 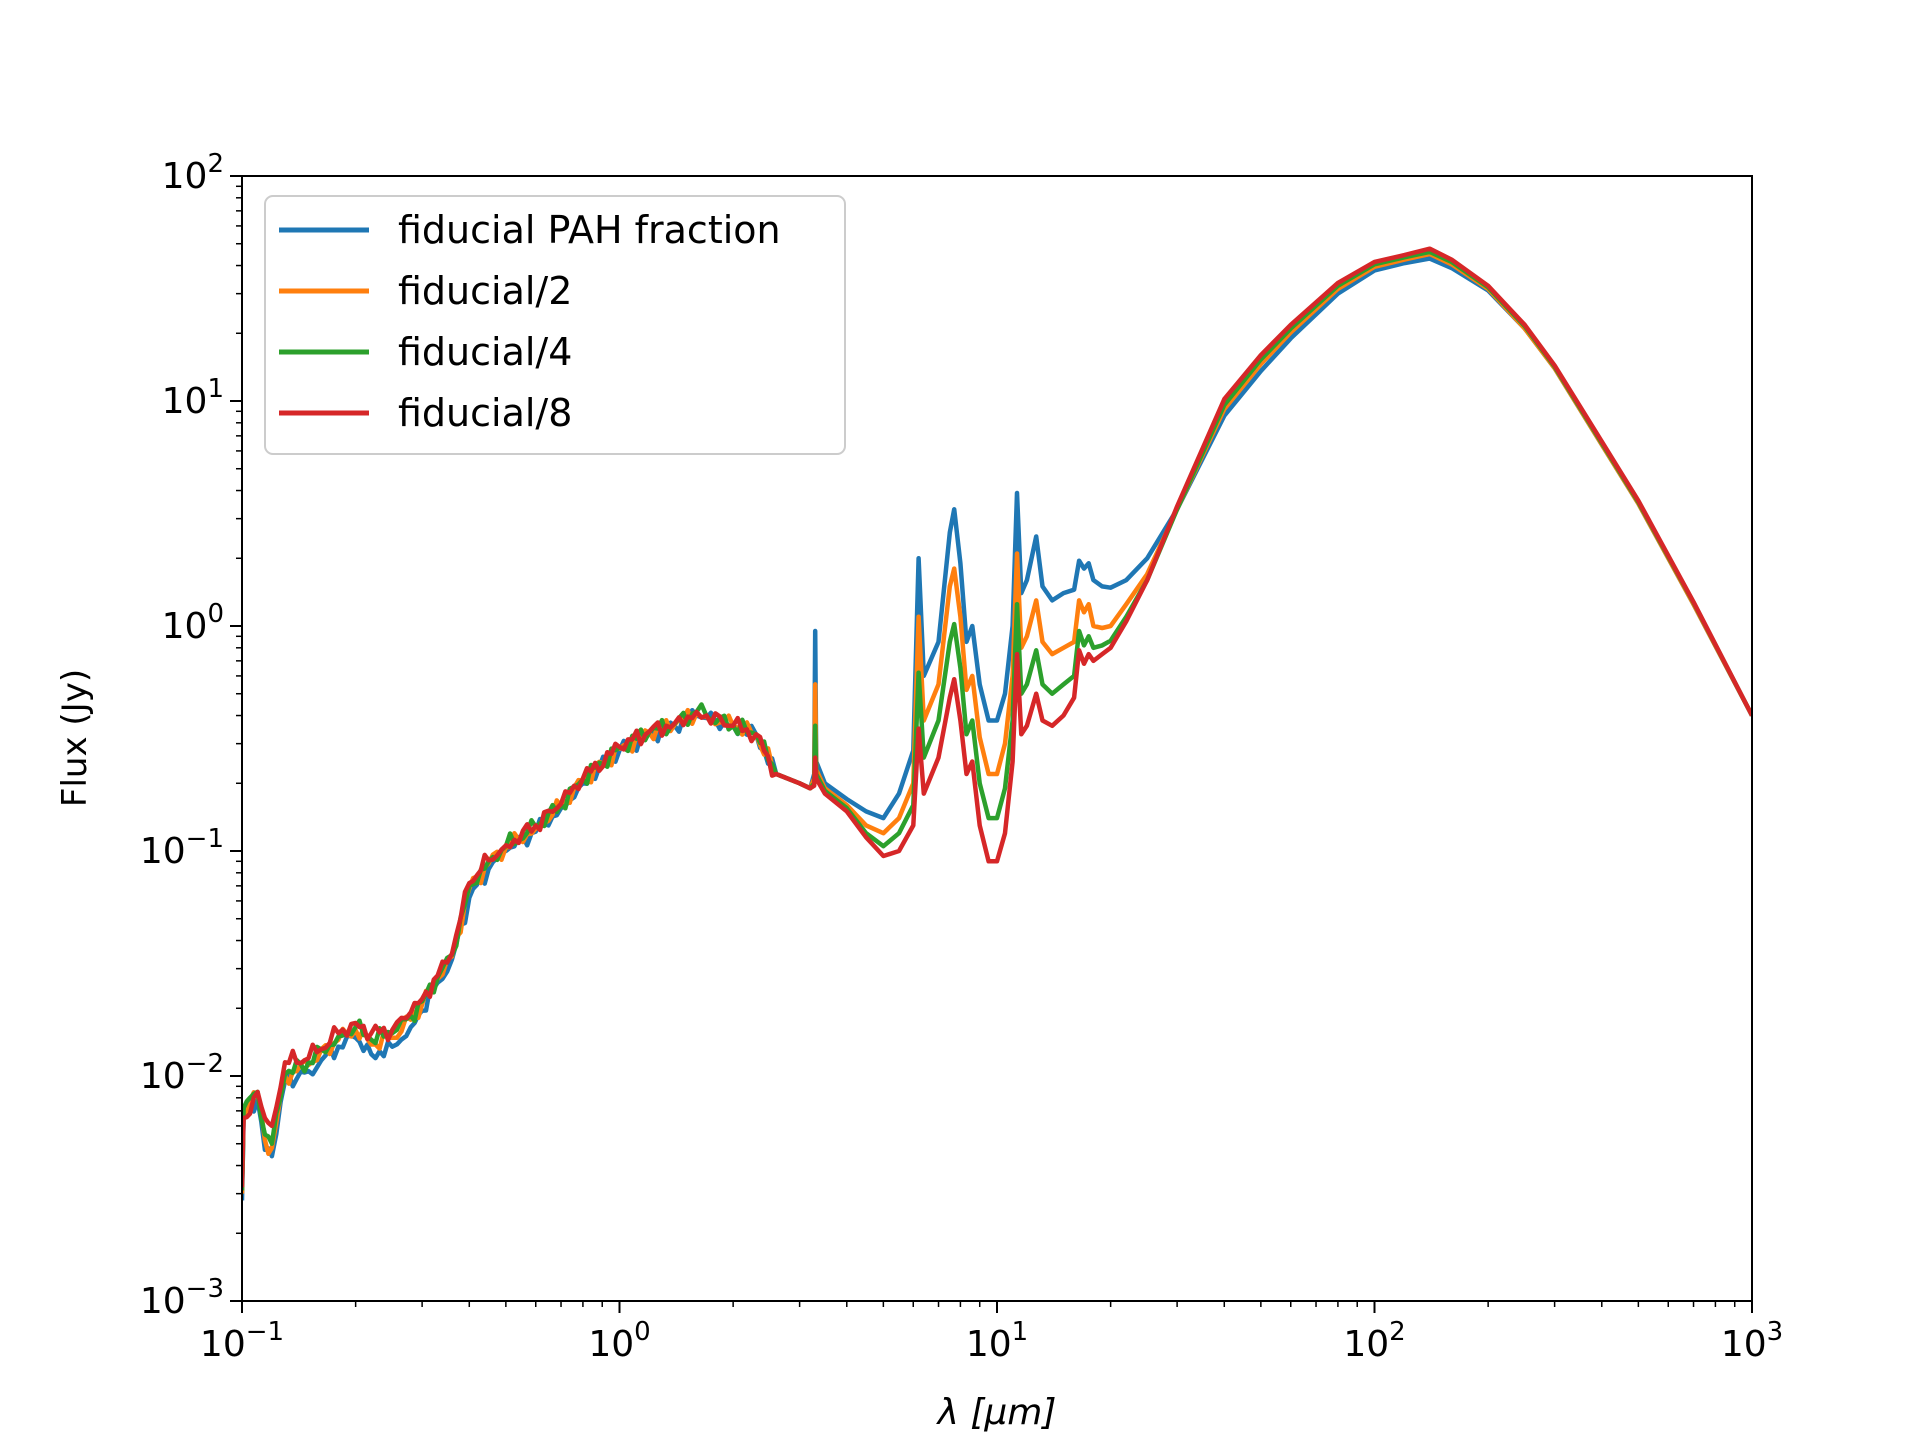 I want to click on legend-box, so click(x=555, y=325).